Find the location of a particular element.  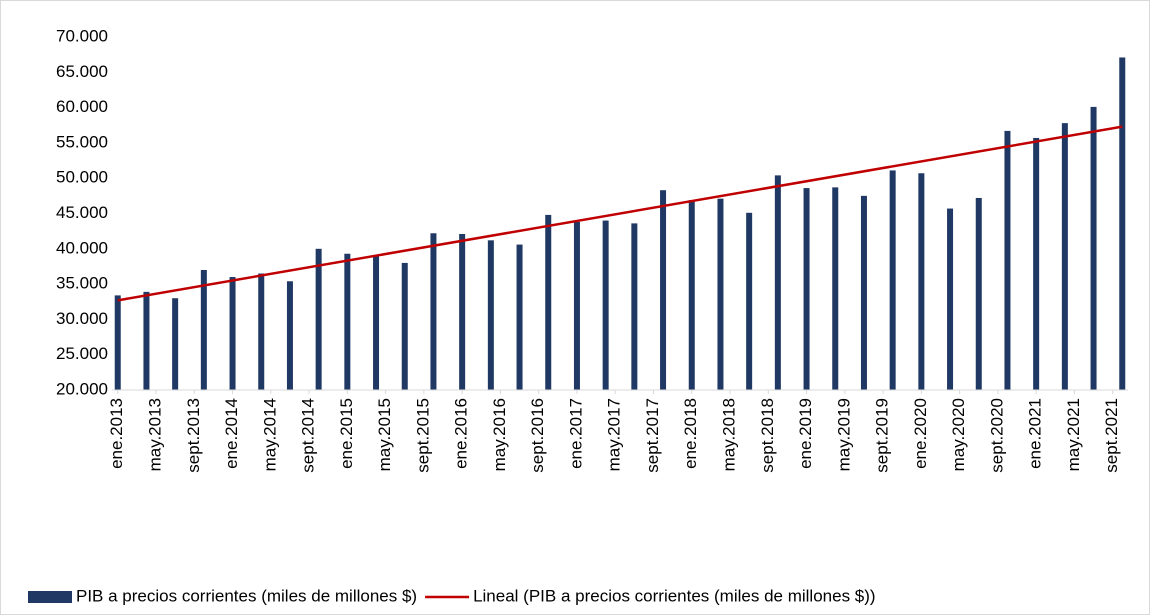

legend-swatch is located at coordinates (50, 597).